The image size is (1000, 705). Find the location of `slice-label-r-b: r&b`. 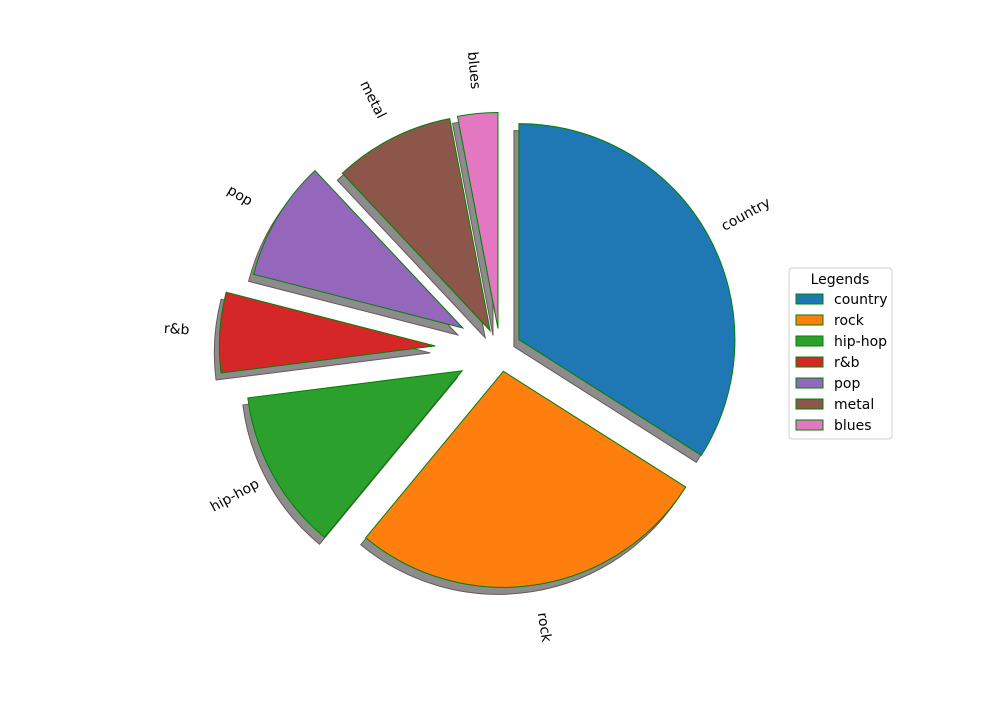

slice-label-r-b: r&b is located at coordinates (176, 330).